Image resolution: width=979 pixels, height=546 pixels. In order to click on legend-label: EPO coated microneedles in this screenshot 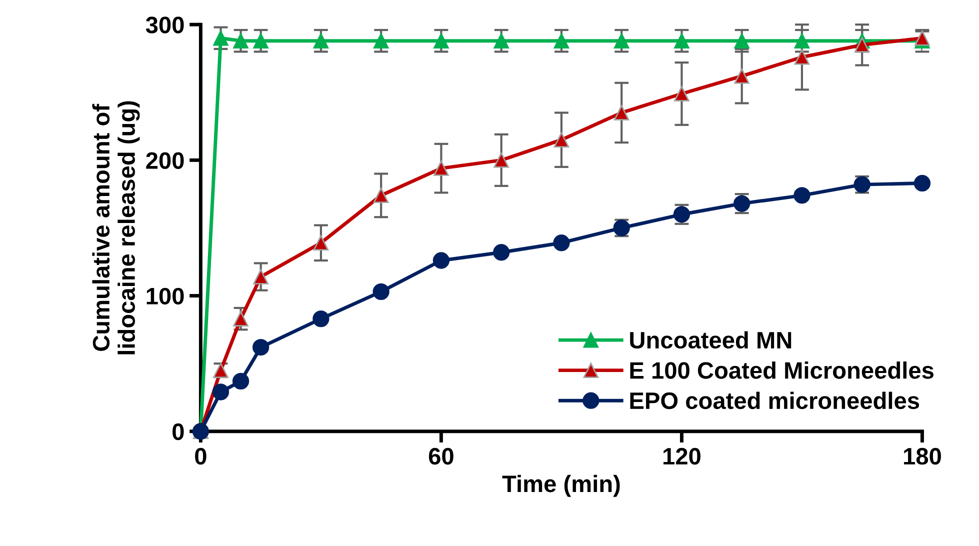, I will do `click(775, 401)`.